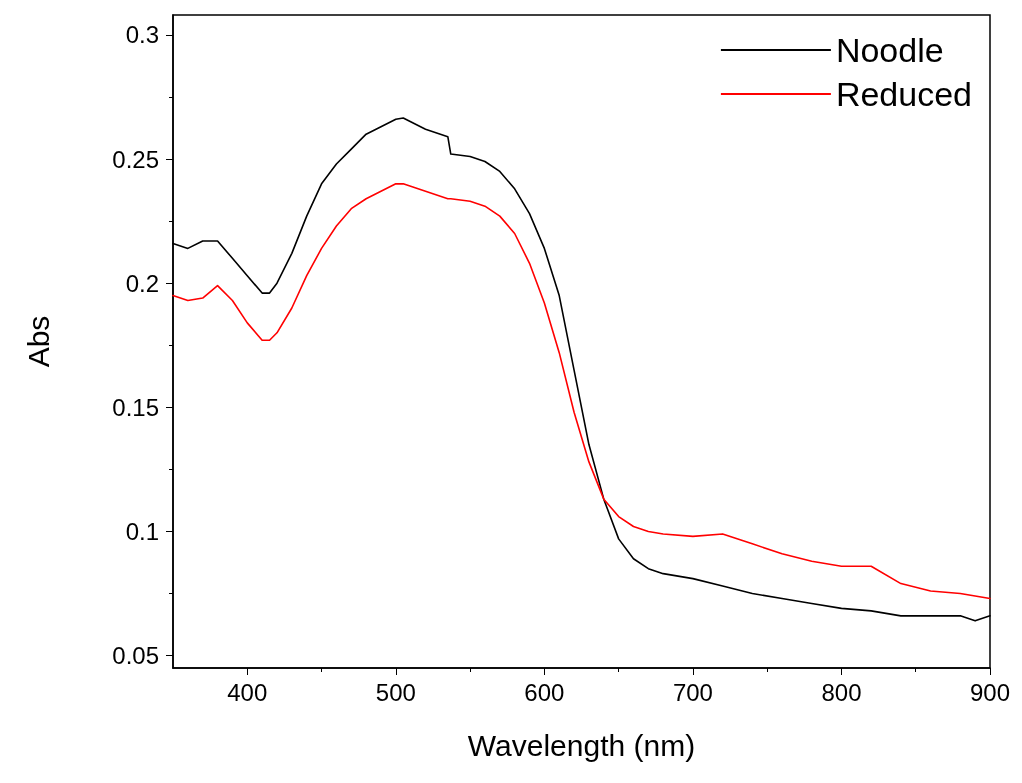  Describe the element at coordinates (581, 745) in the screenshot. I see `x-axis-title: Wavelength (nm)` at that location.